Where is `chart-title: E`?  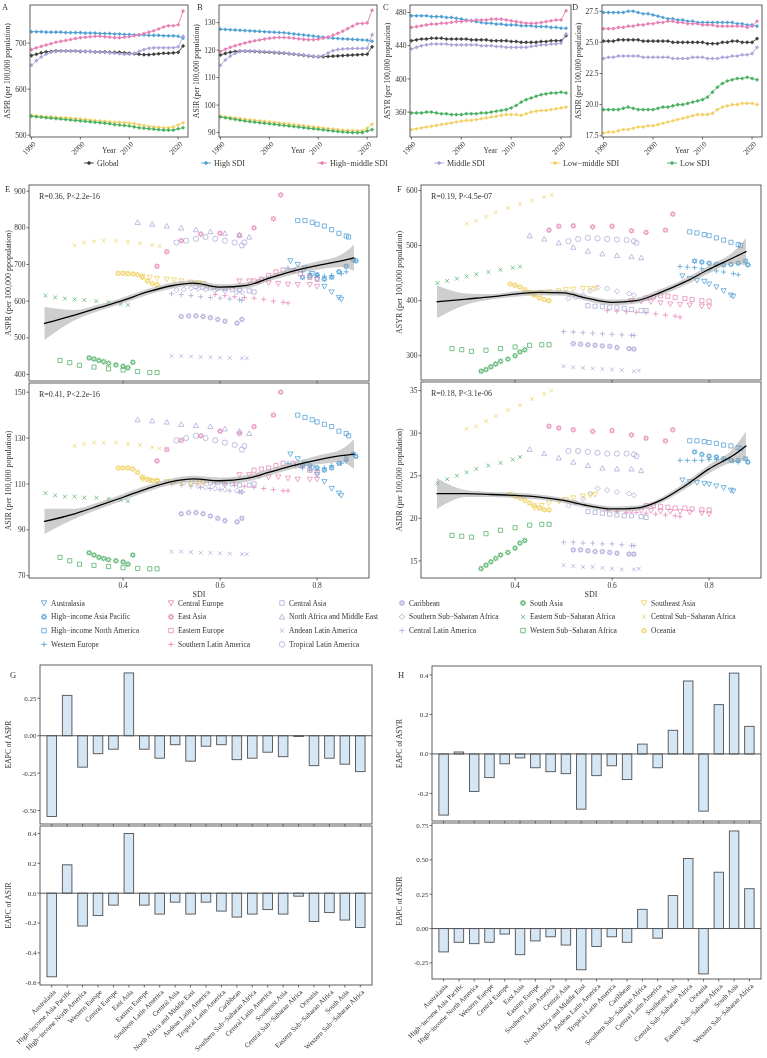 chart-title: E is located at coordinates (8, 189).